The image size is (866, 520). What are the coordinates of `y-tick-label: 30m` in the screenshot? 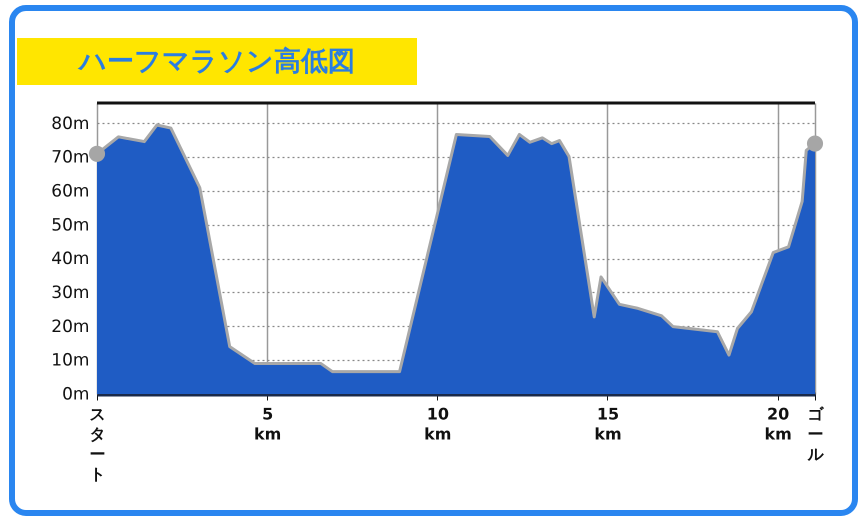 It's located at (70, 292).